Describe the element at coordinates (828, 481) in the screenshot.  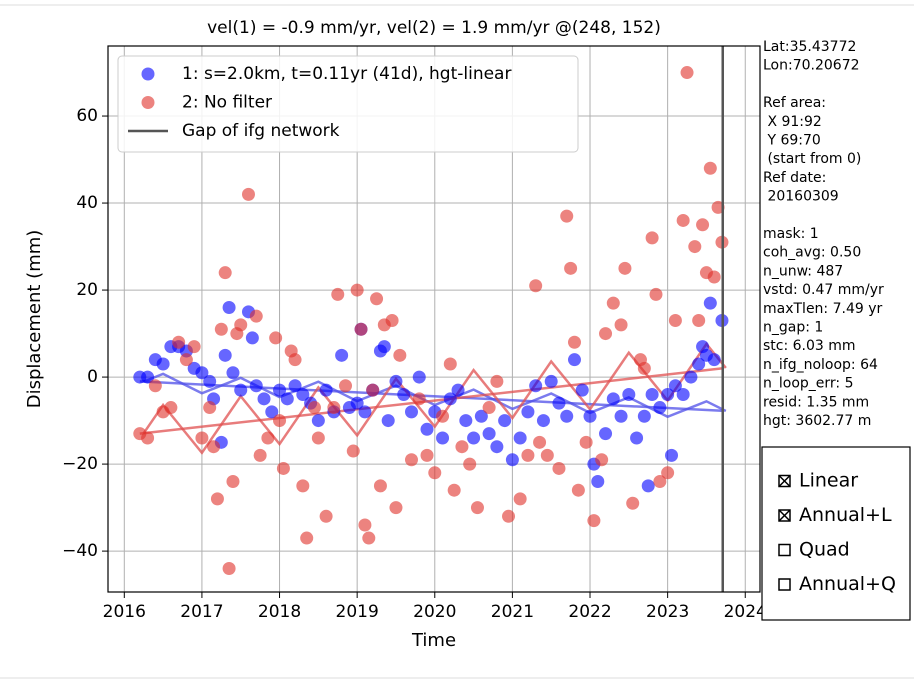
I see `check-label: Linear` at that location.